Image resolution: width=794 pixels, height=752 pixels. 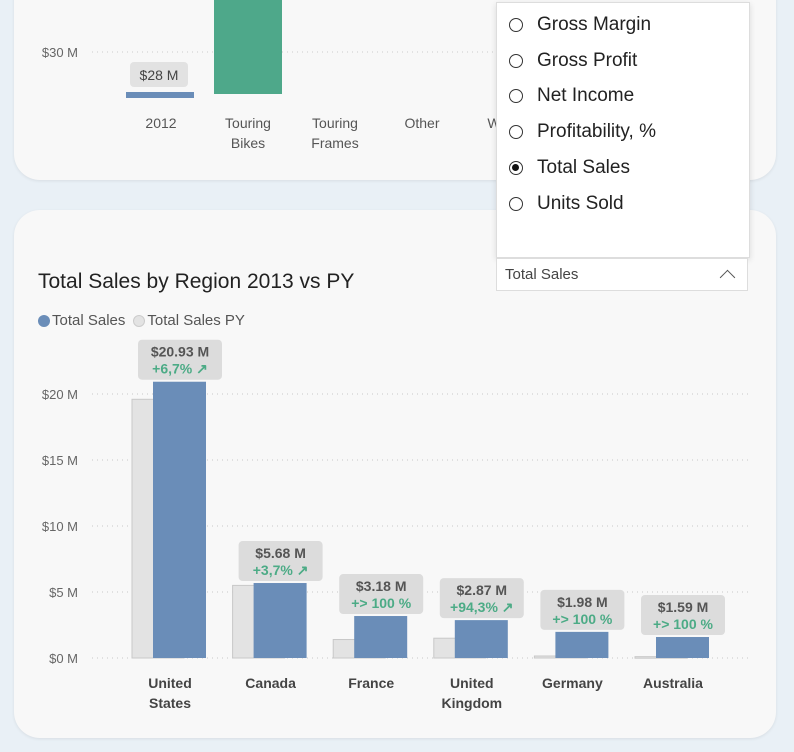 I want to click on top-data-label-box, so click(x=159, y=74).